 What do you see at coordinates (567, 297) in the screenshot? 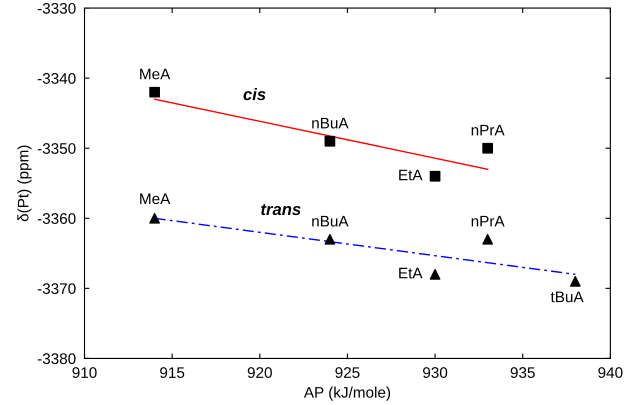
I see `annotation: tBuA` at bounding box center [567, 297].